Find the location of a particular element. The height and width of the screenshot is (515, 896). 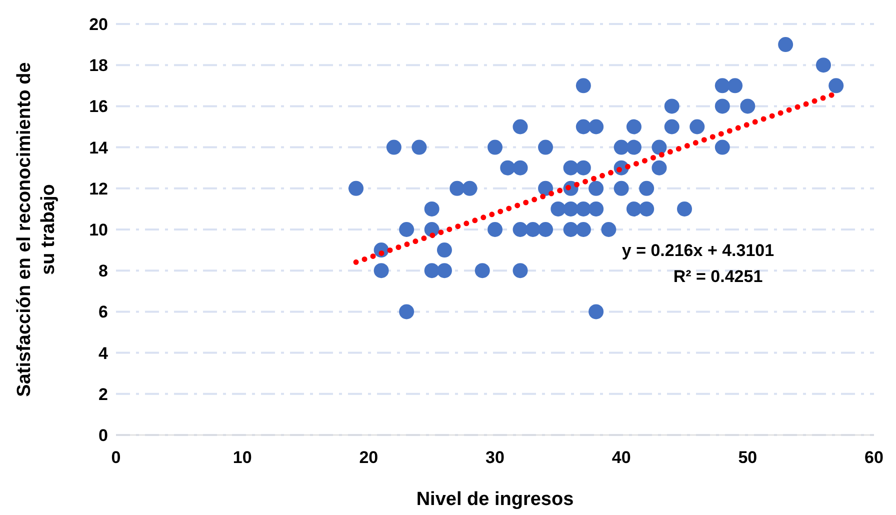

y-tick-label: 20 is located at coordinates (98, 24).